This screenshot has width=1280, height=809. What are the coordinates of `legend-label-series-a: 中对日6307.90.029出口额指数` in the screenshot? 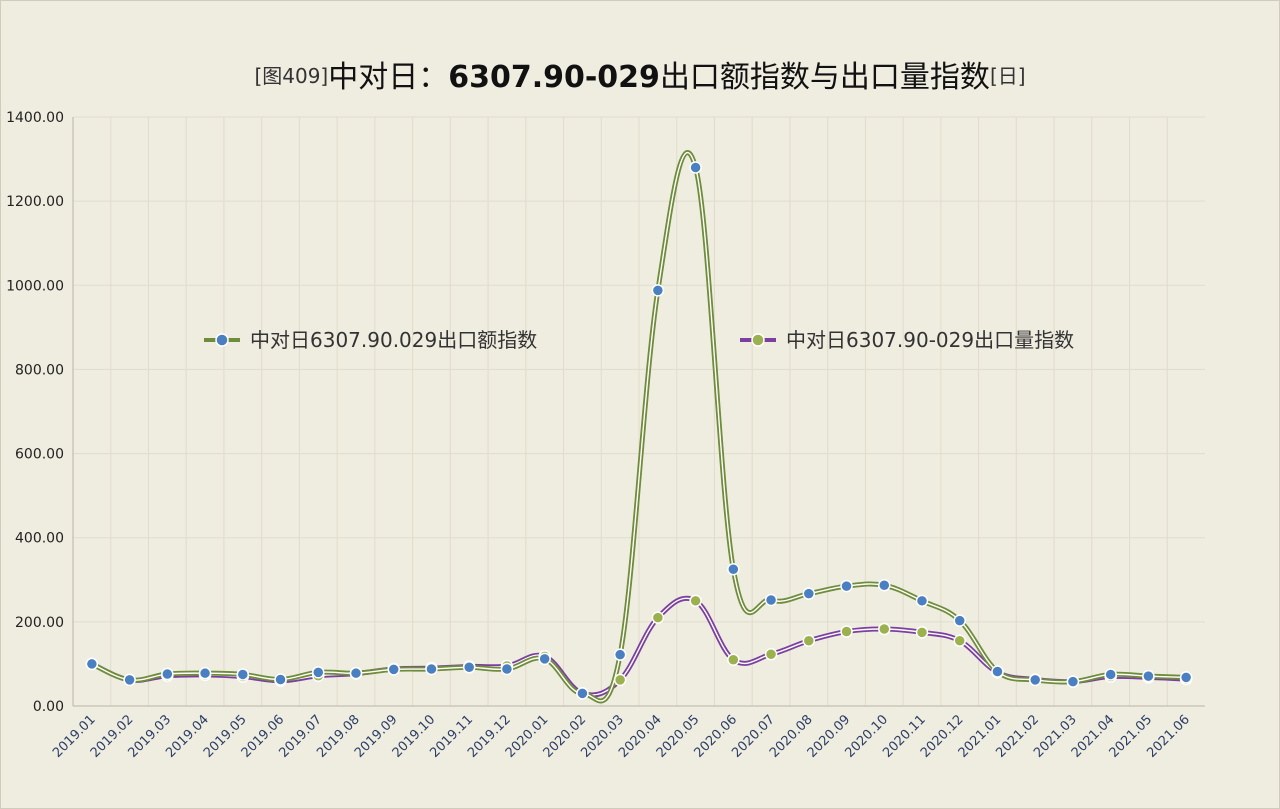 It's located at (393, 340).